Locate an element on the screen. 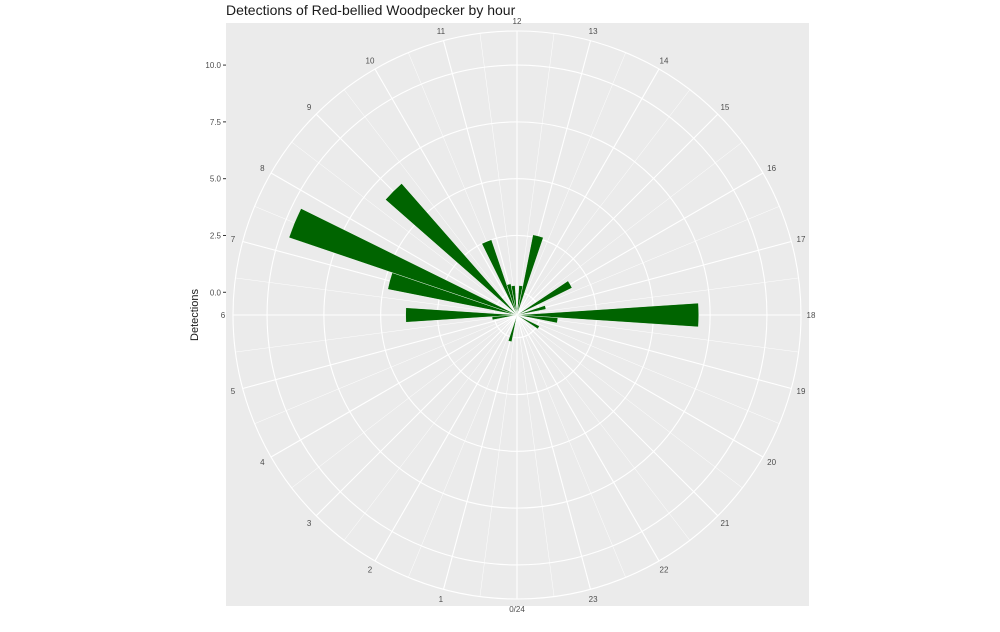  bar-series is located at coordinates (493, 262).